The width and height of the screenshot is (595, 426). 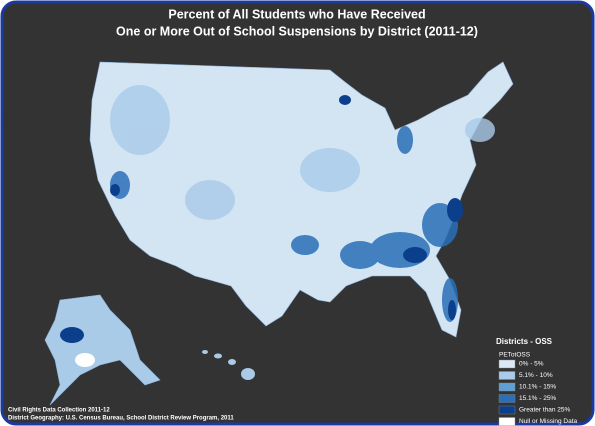 What do you see at coordinates (537, 387) in the screenshot?
I see `legend-label: 10.1% - 15%` at bounding box center [537, 387].